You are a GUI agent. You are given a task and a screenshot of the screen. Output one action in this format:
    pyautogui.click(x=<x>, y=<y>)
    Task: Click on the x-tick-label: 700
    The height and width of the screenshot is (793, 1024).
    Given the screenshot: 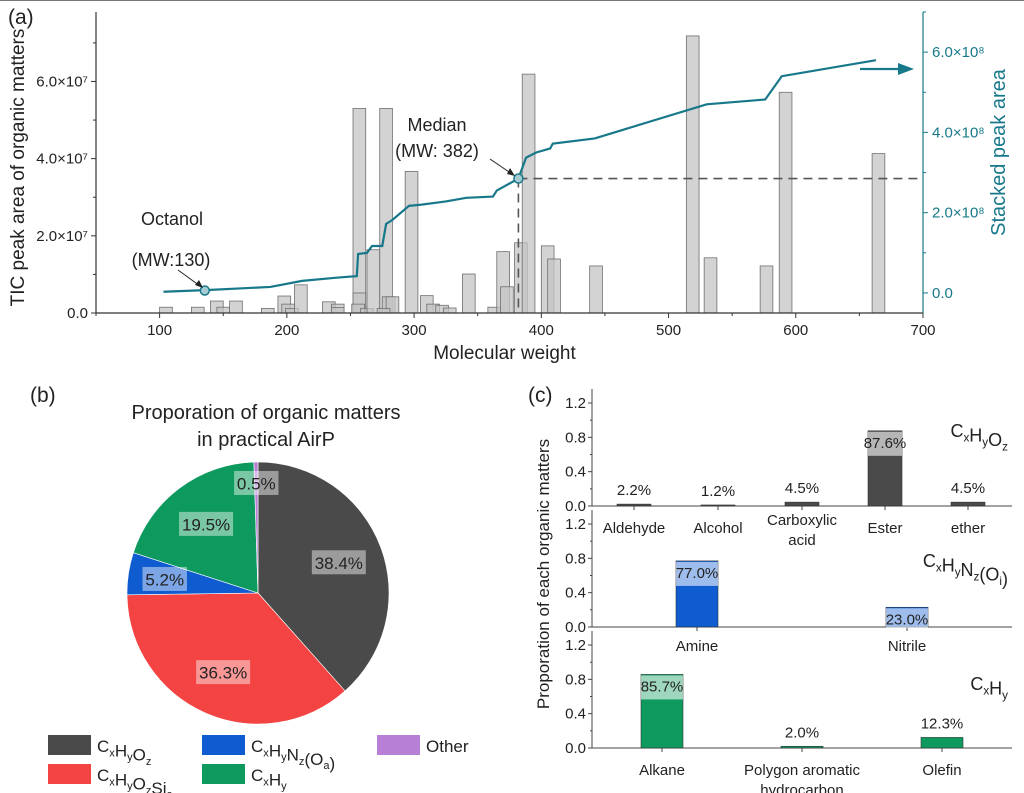 What is the action you would take?
    pyautogui.click(x=922, y=330)
    